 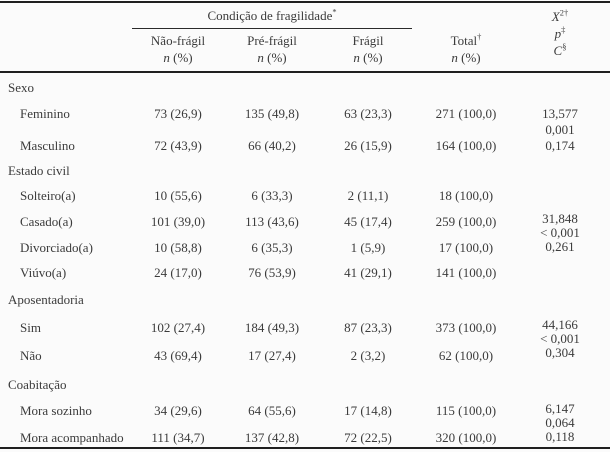 I want to click on cell-nao-fragil: 102 (27,4), so click(x=178, y=327).